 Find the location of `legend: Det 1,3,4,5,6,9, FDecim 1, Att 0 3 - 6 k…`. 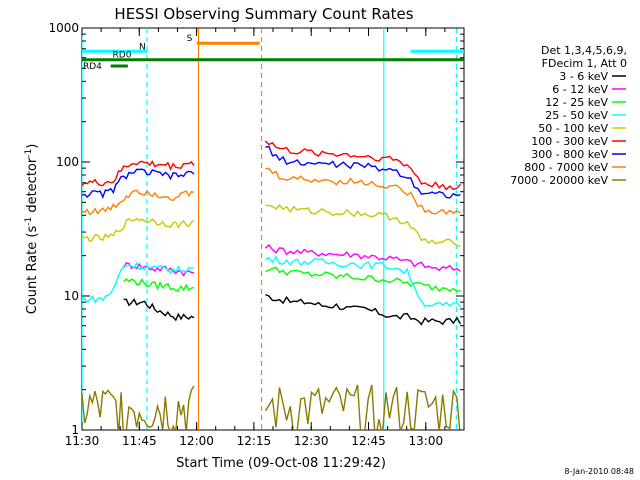

legend: Det 1,3,4,5,6,9, FDecim 1, Att 0 3 - 6 k… is located at coordinates (568, 115).